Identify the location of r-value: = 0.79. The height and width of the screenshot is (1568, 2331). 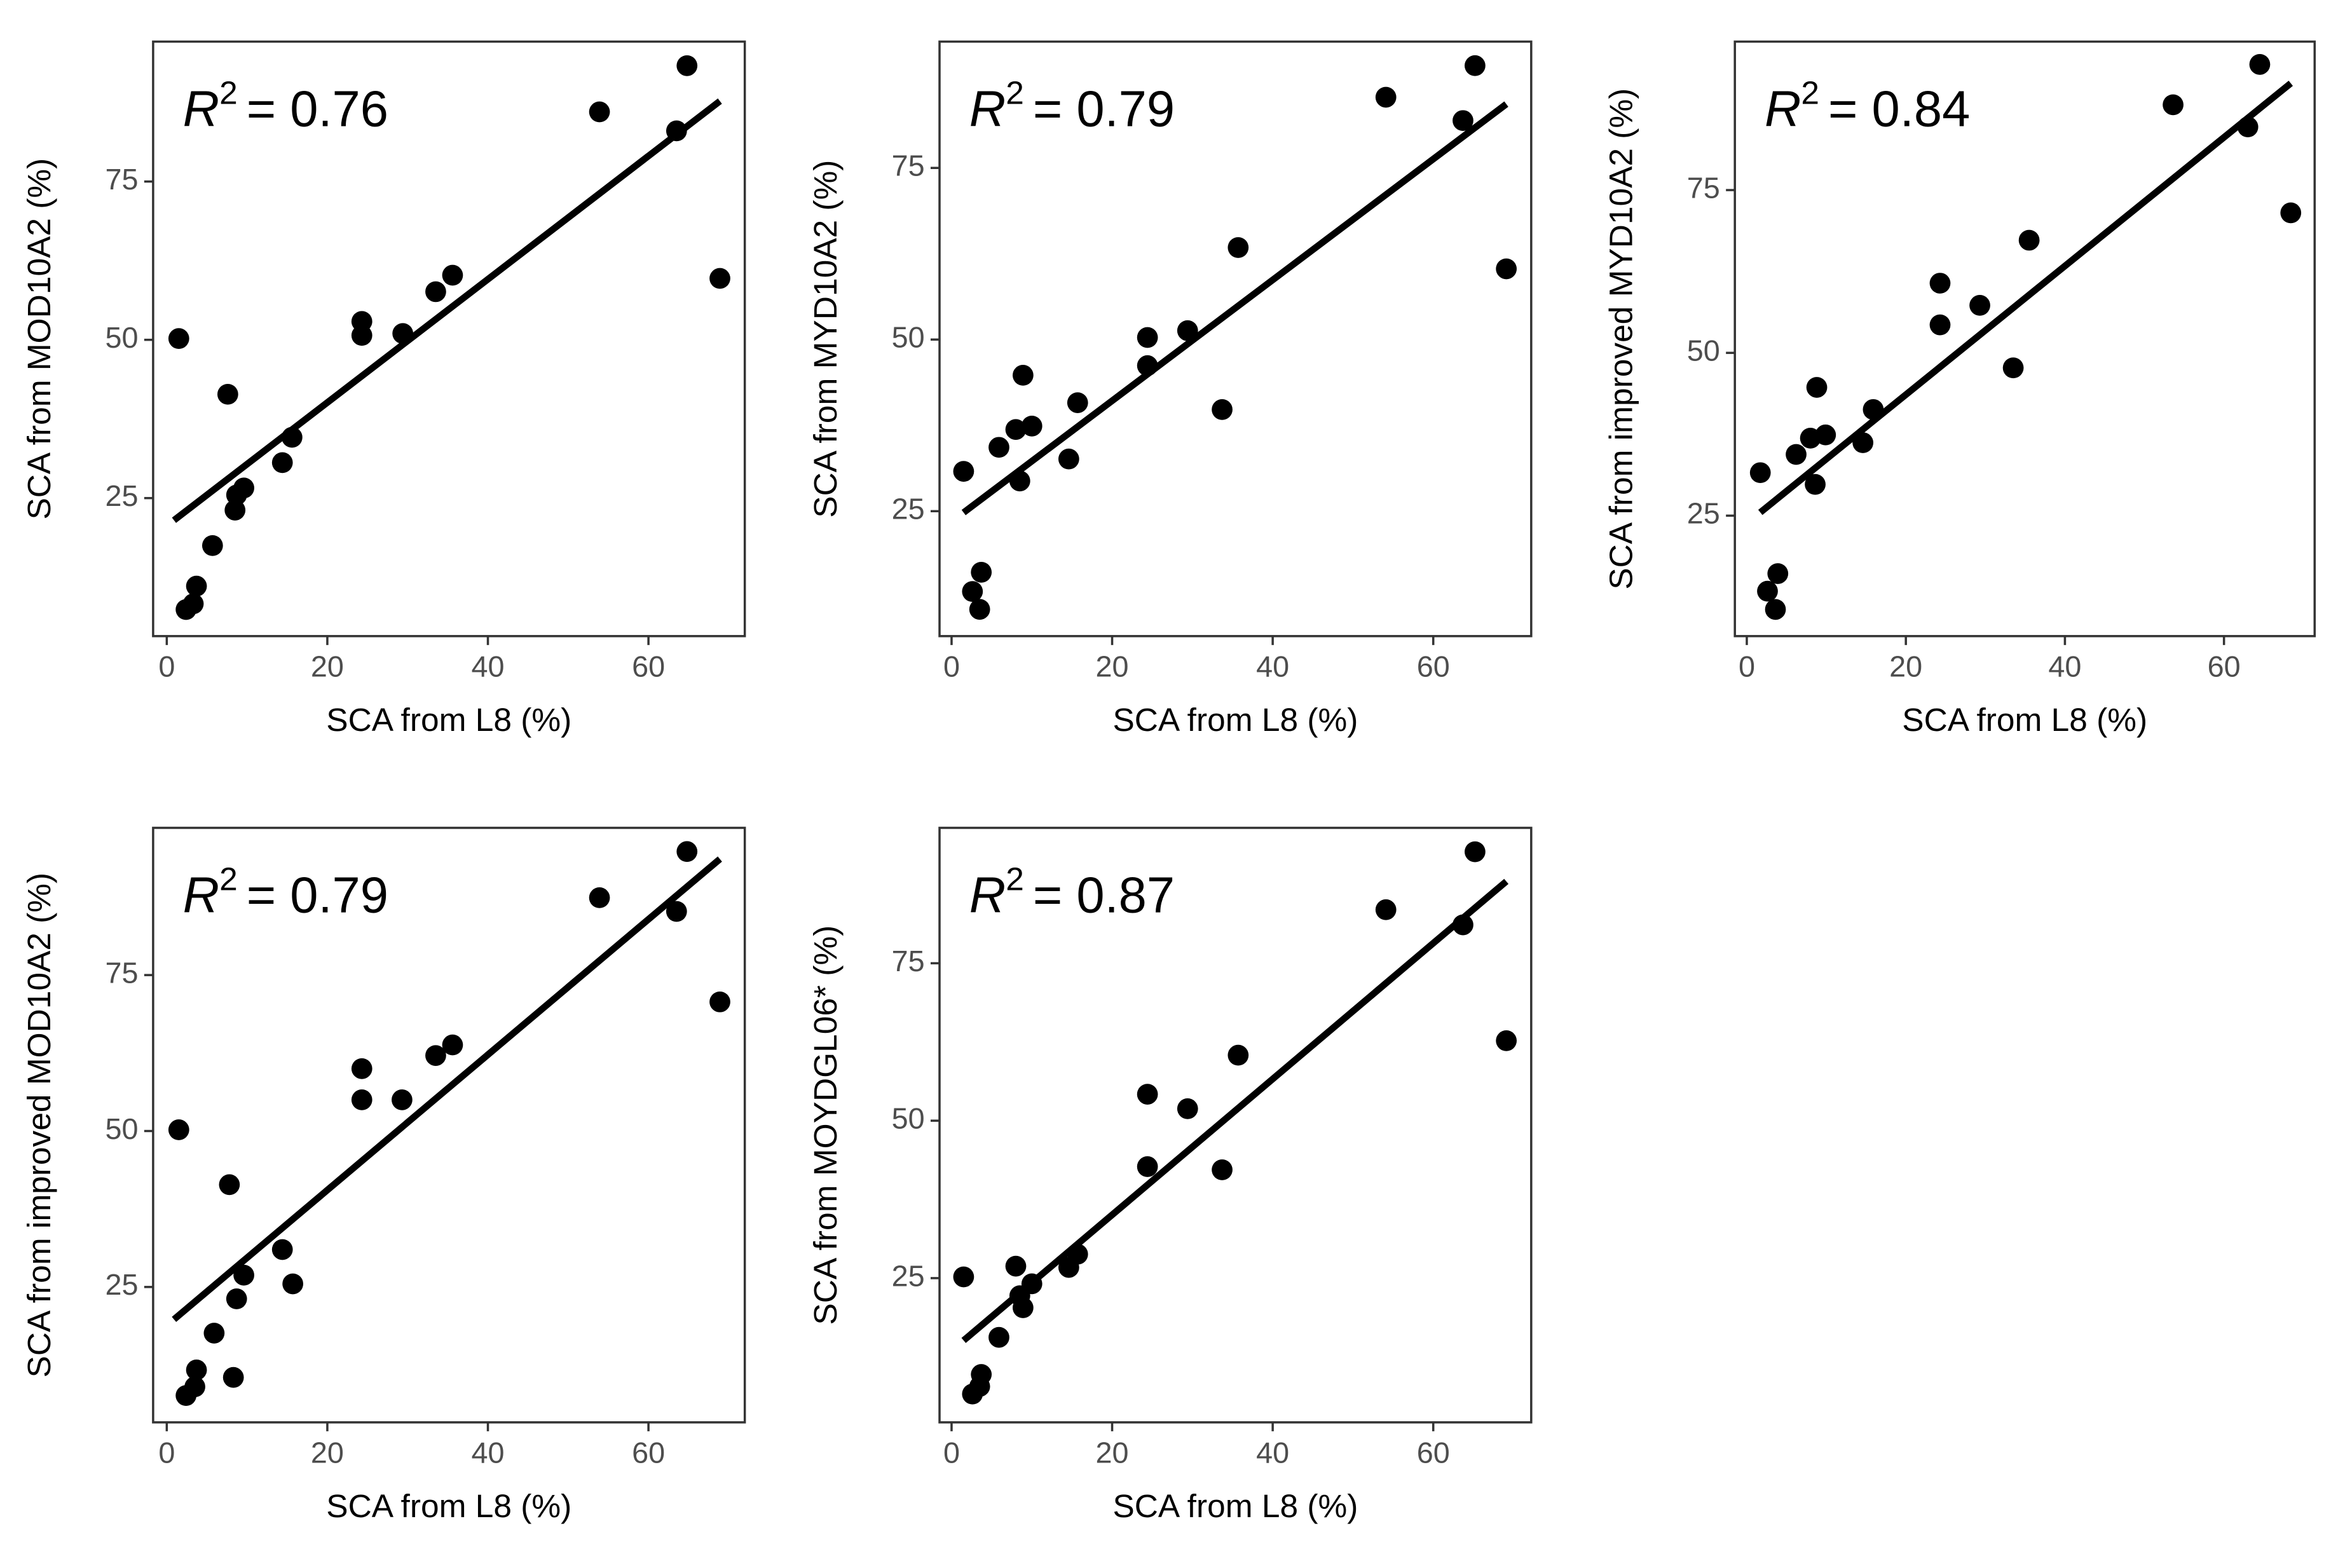
(1104, 109).